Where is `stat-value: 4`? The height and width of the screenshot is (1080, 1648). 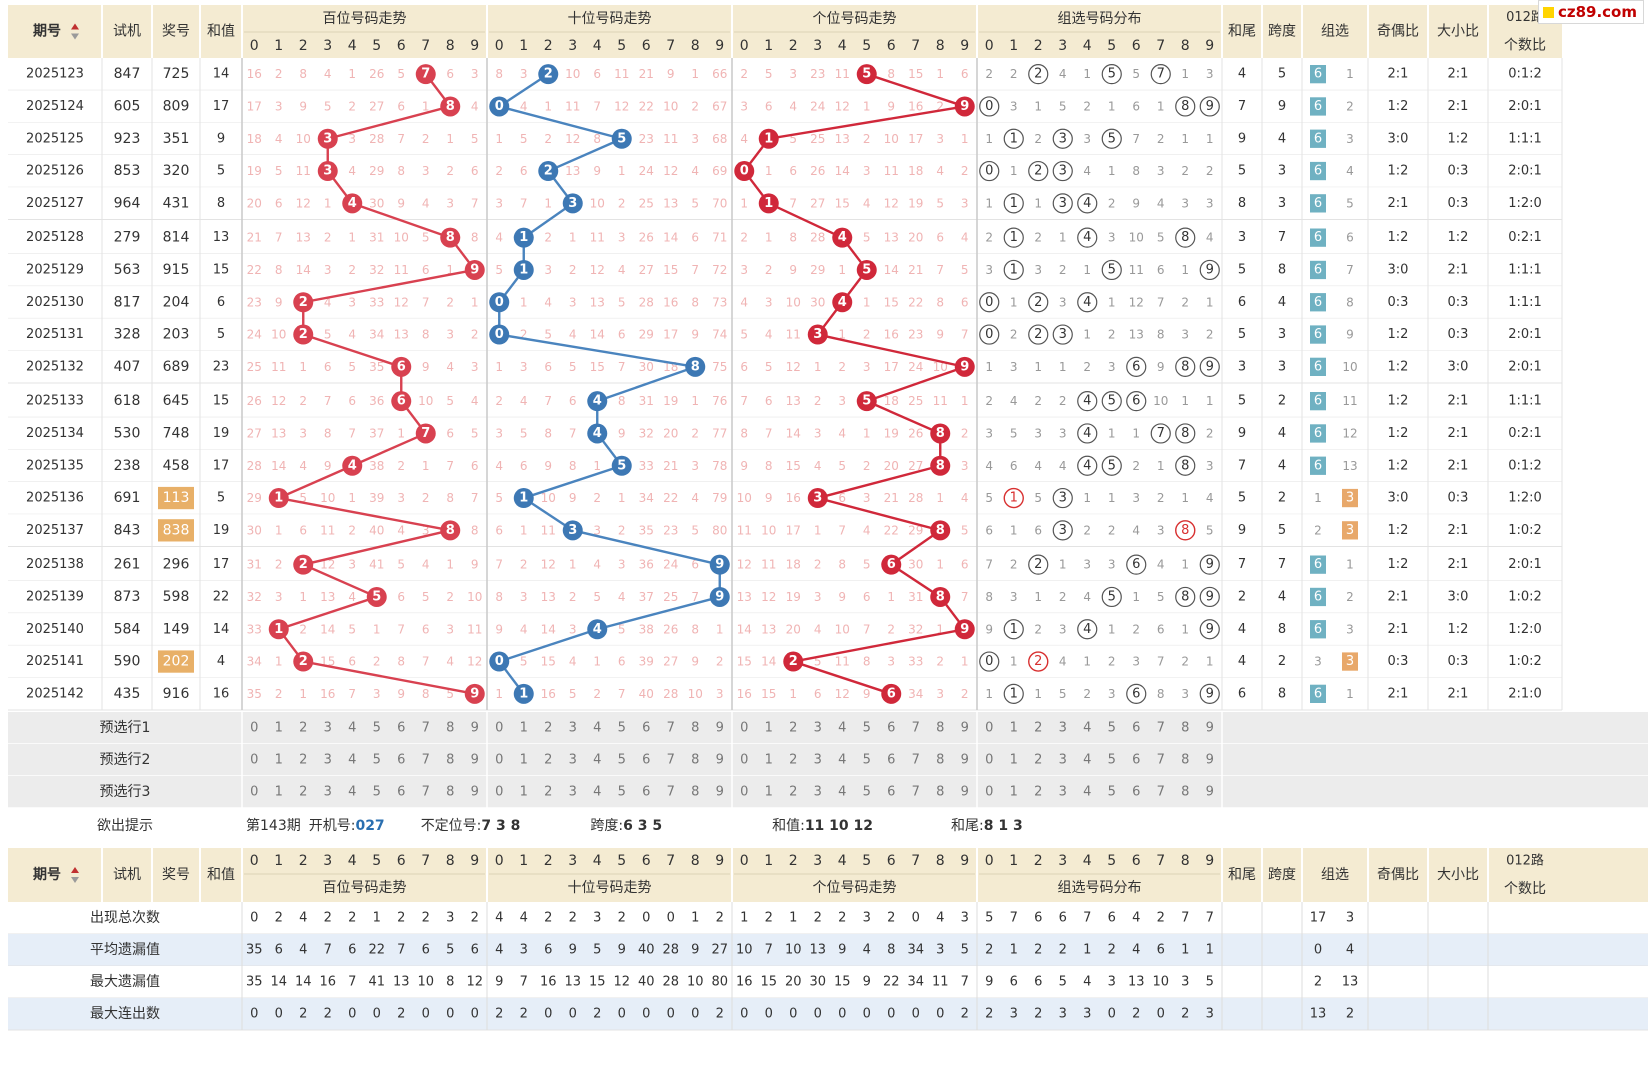
stat-value: 4 is located at coordinates (524, 918).